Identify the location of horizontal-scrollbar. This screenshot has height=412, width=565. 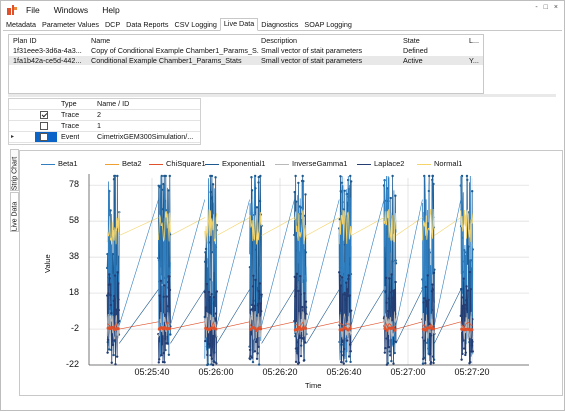
(282, 95).